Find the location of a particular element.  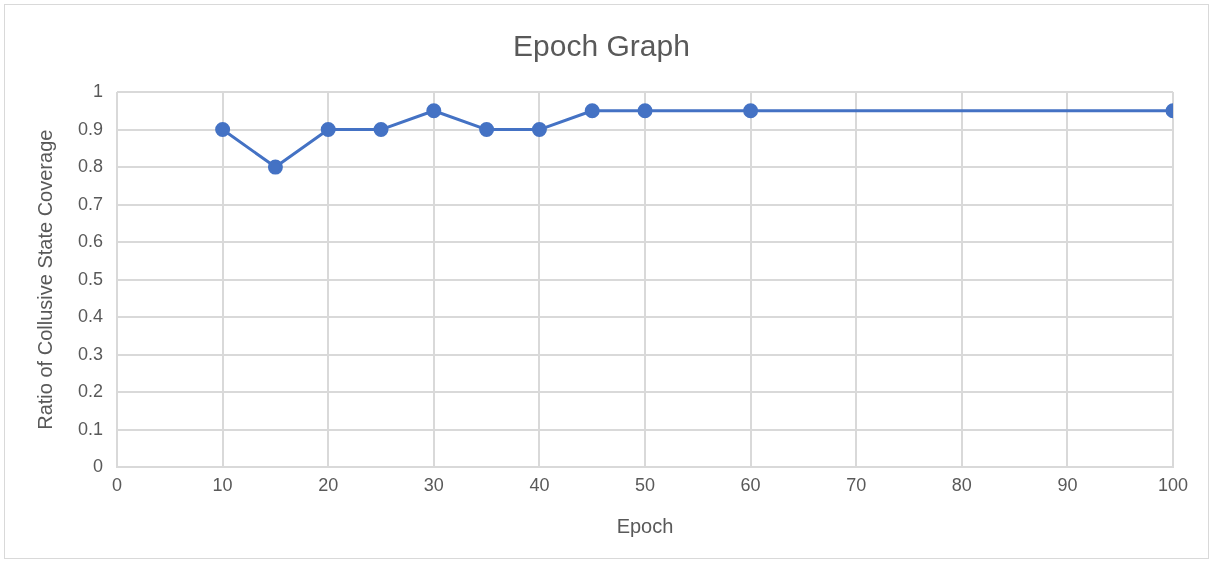

x-tick-label: 80 is located at coordinates (961, 485).